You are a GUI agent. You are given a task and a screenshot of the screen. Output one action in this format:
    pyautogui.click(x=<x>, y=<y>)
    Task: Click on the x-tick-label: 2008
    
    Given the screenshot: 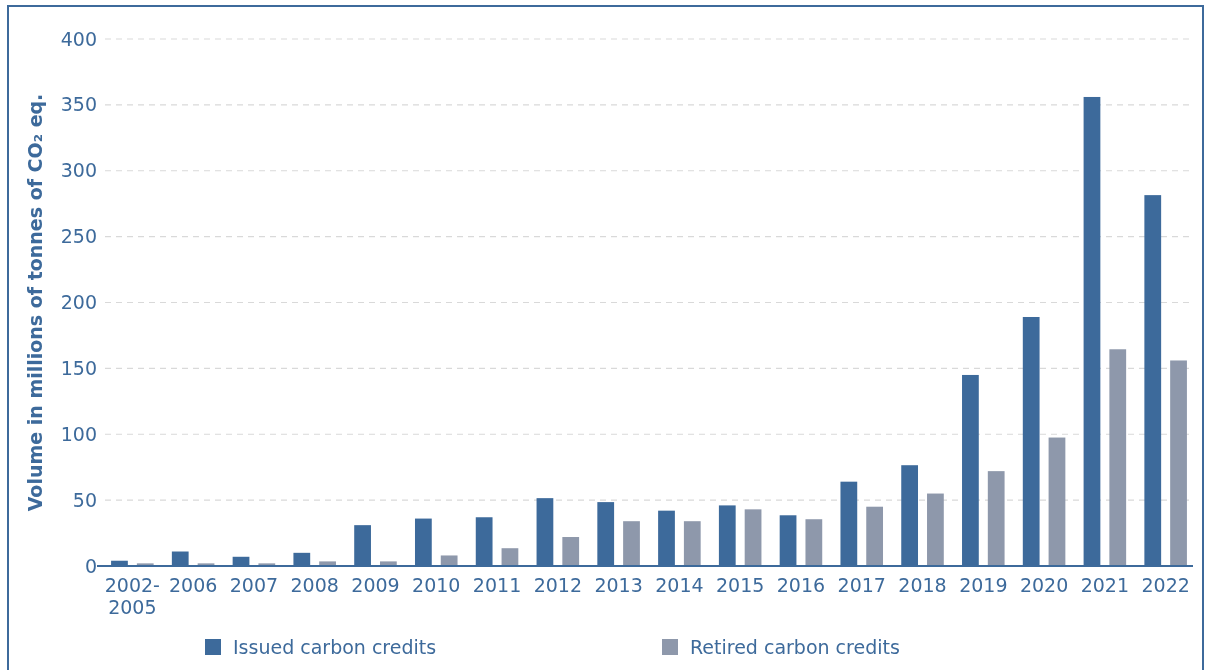 What is the action you would take?
    pyautogui.click(x=314, y=585)
    